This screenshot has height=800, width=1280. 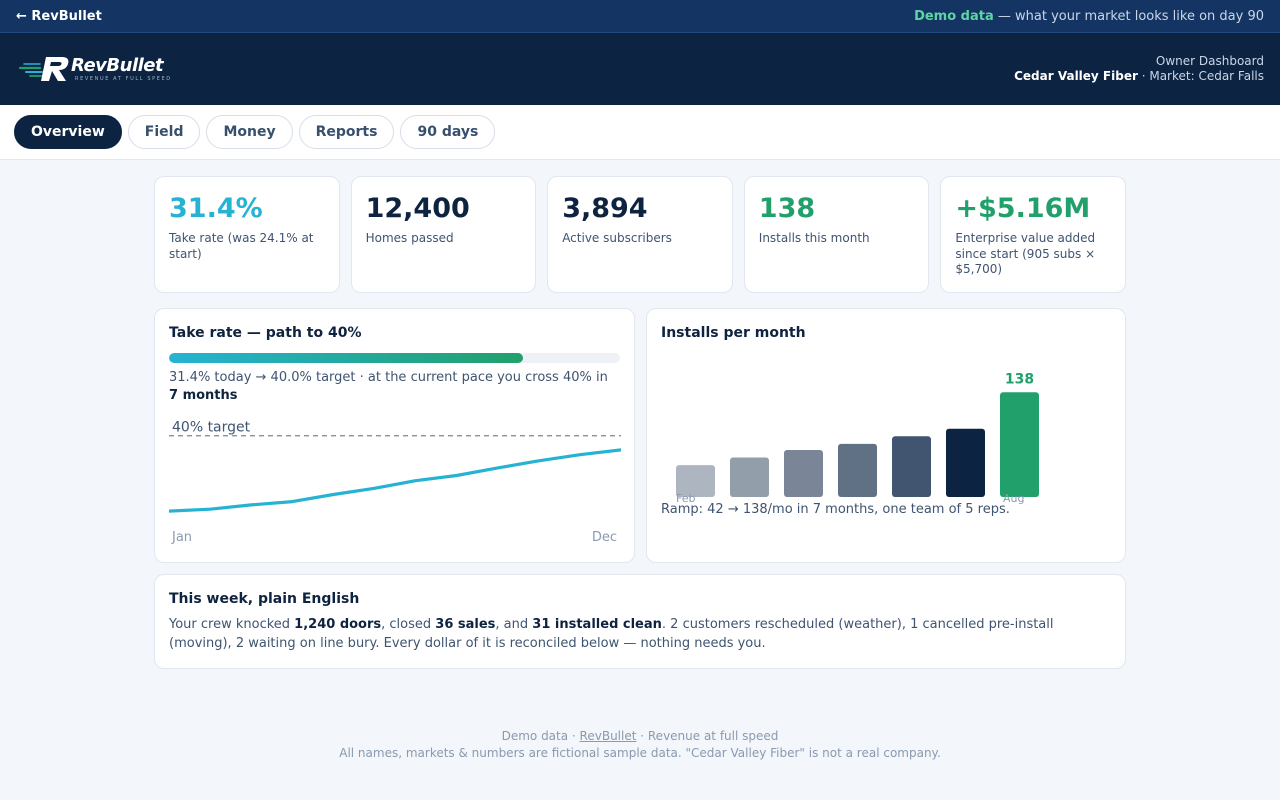 I want to click on tab-field: Field, so click(x=164, y=132).